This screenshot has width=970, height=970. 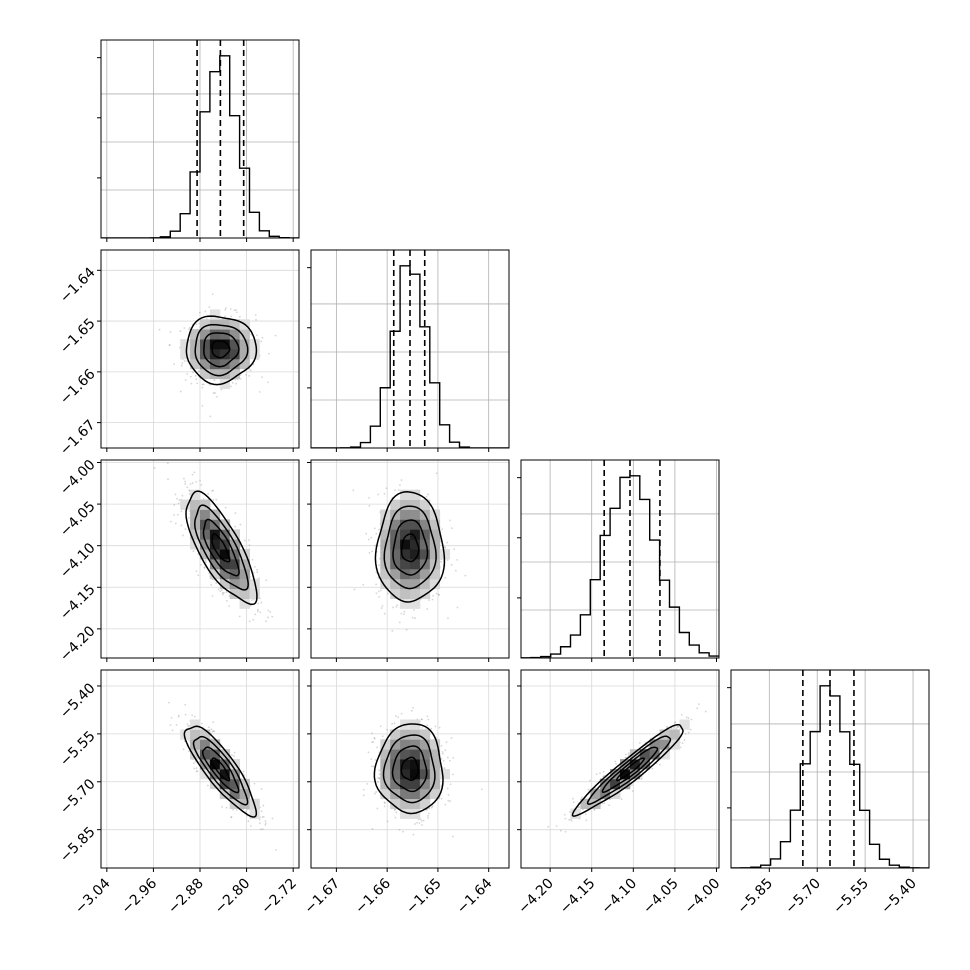 I want to click on x-tick-label: −5.40, so click(x=899, y=897).